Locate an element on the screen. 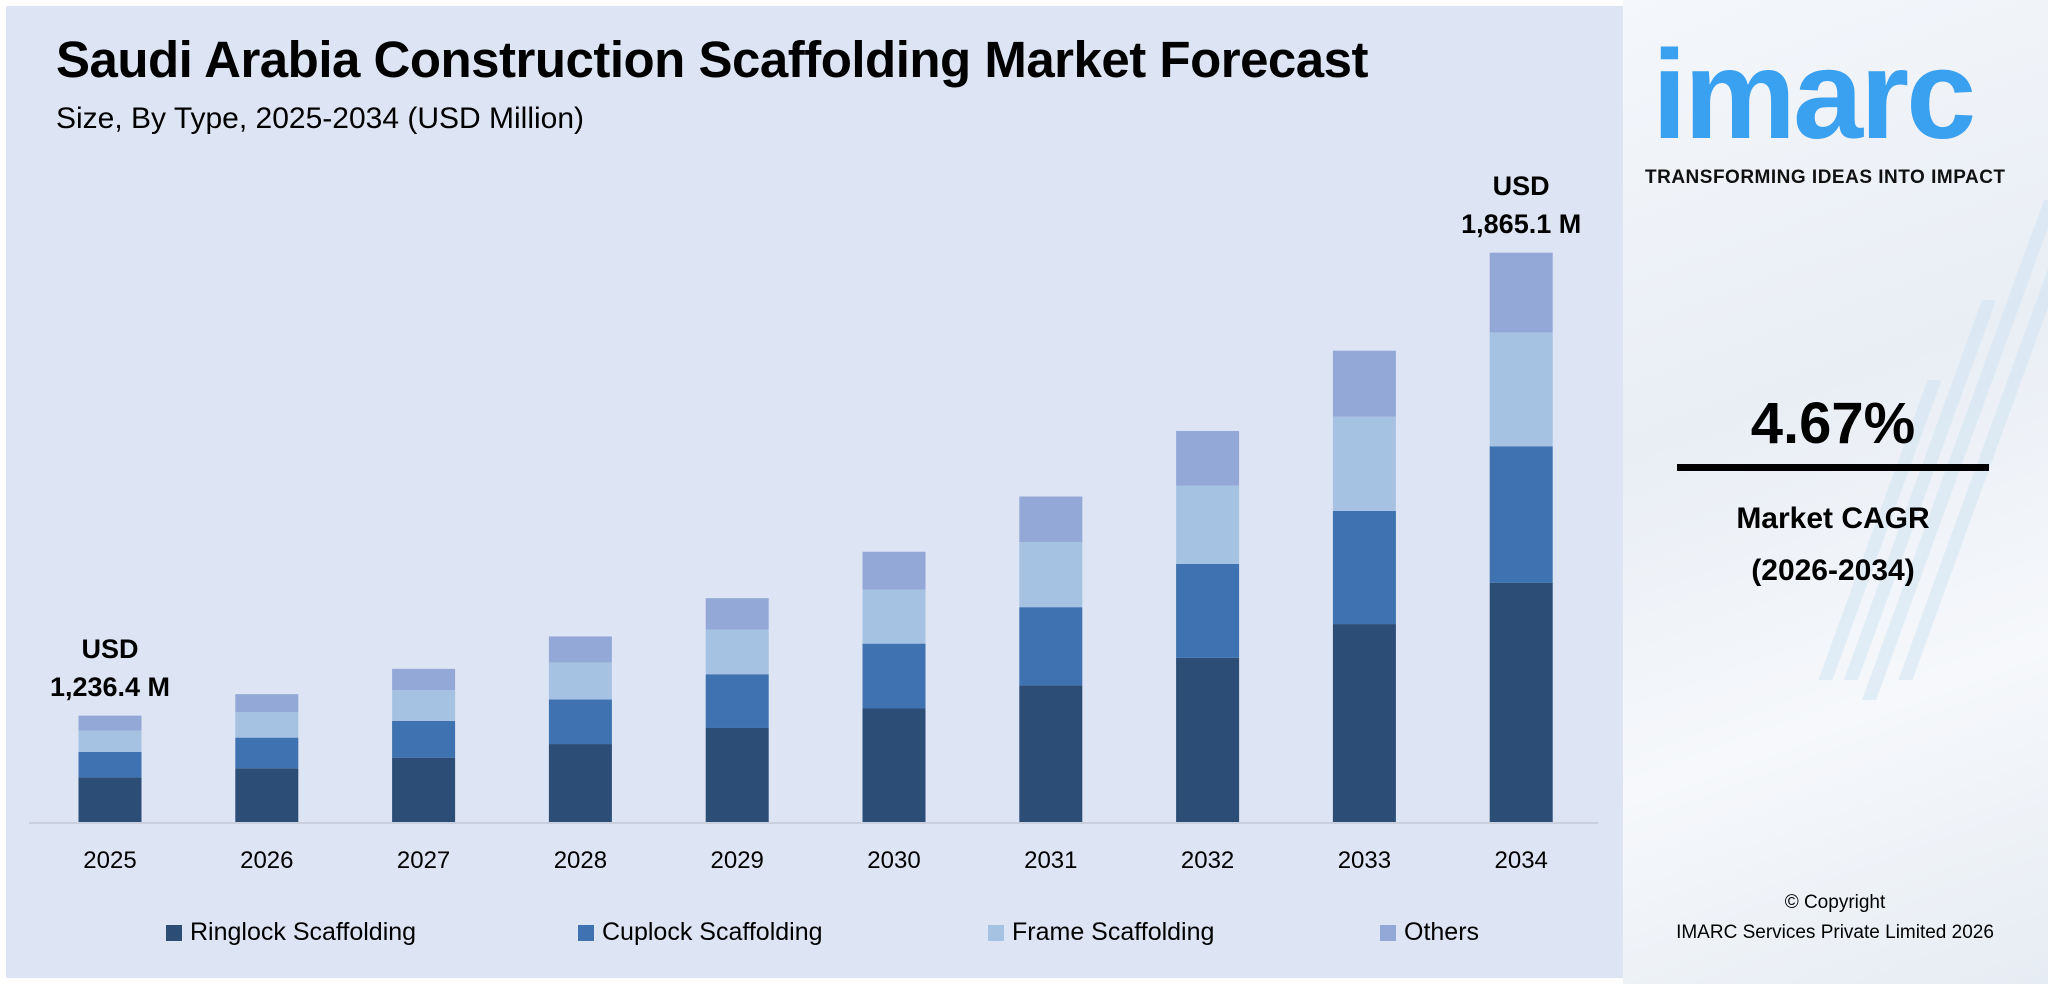  copyright-line1: © Copyright is located at coordinates (1835, 902).